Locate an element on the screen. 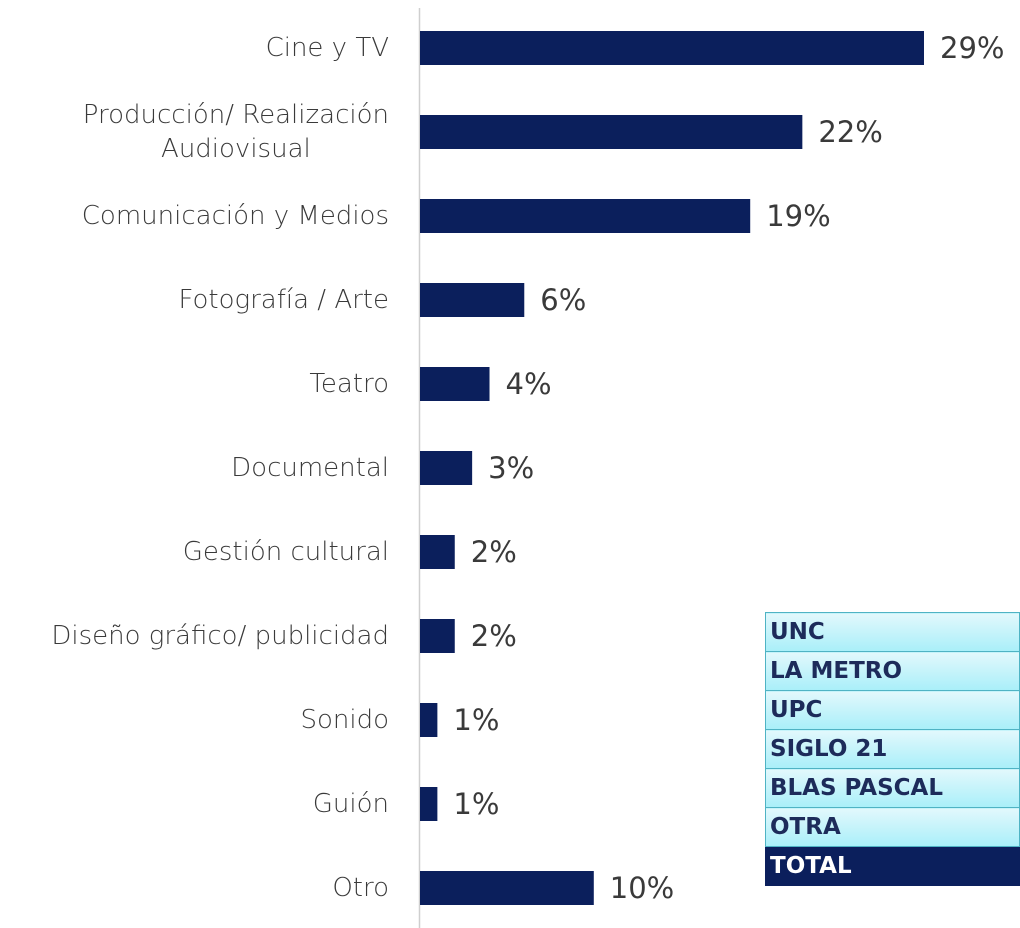 The height and width of the screenshot is (928, 1020). category-label: Fotografía / Arte is located at coordinates (283, 300).